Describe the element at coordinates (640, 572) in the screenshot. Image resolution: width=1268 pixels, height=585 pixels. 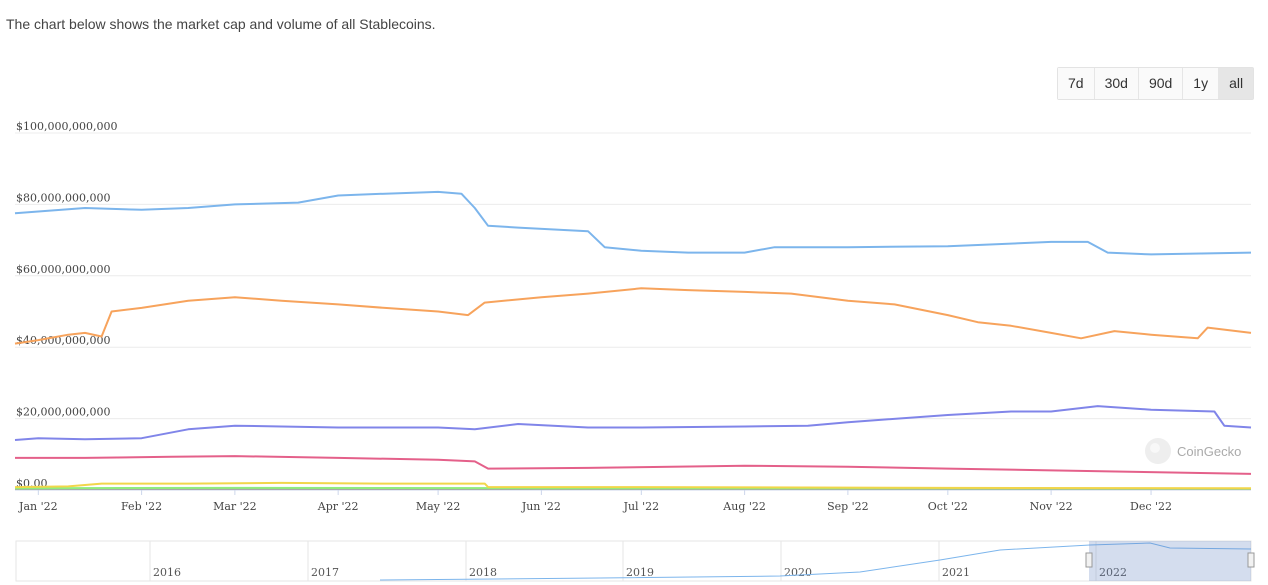
I see `navigator-year-label: 2019` at that location.